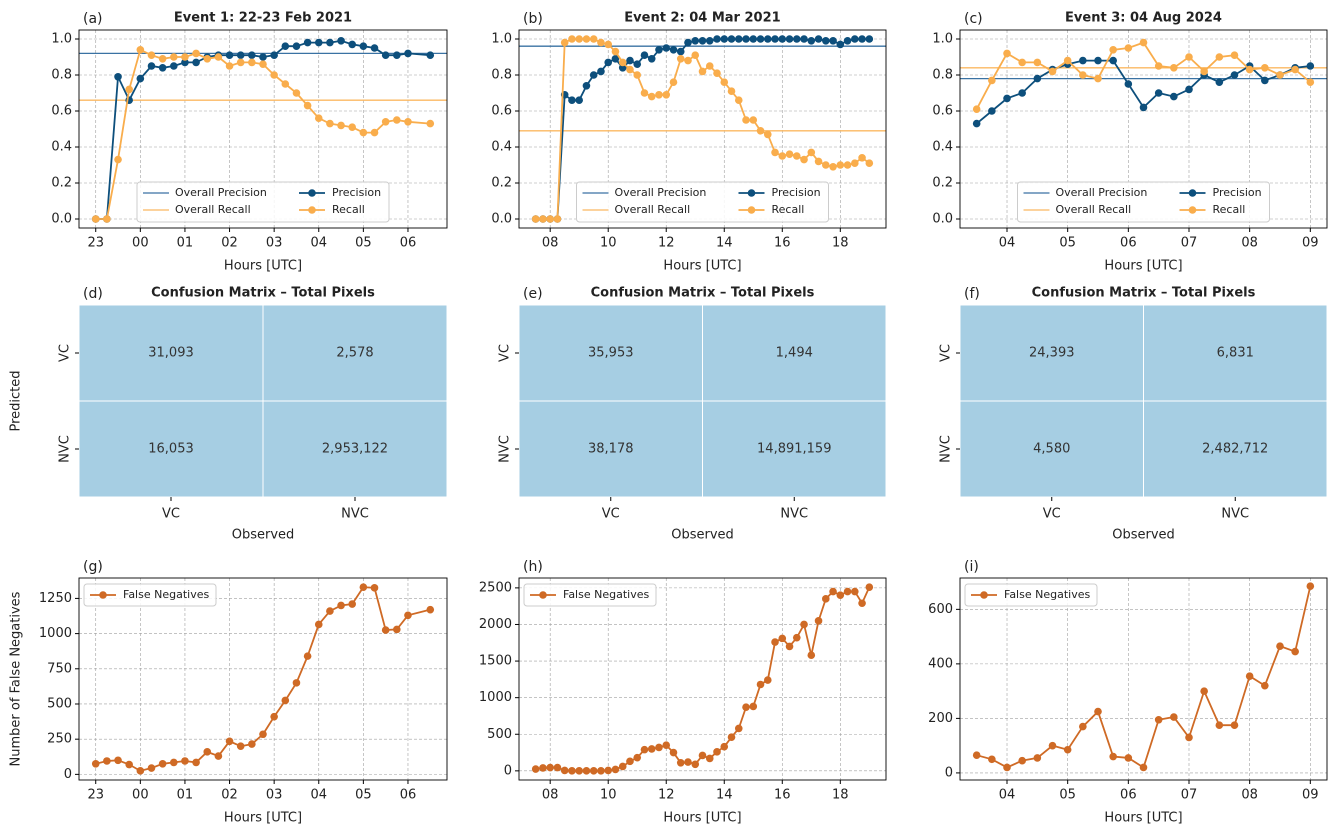 Image resolution: width=1333 pixels, height=825 pixels. What do you see at coordinates (611, 353) in the screenshot?
I see `cell-label: 35,953` at bounding box center [611, 353].